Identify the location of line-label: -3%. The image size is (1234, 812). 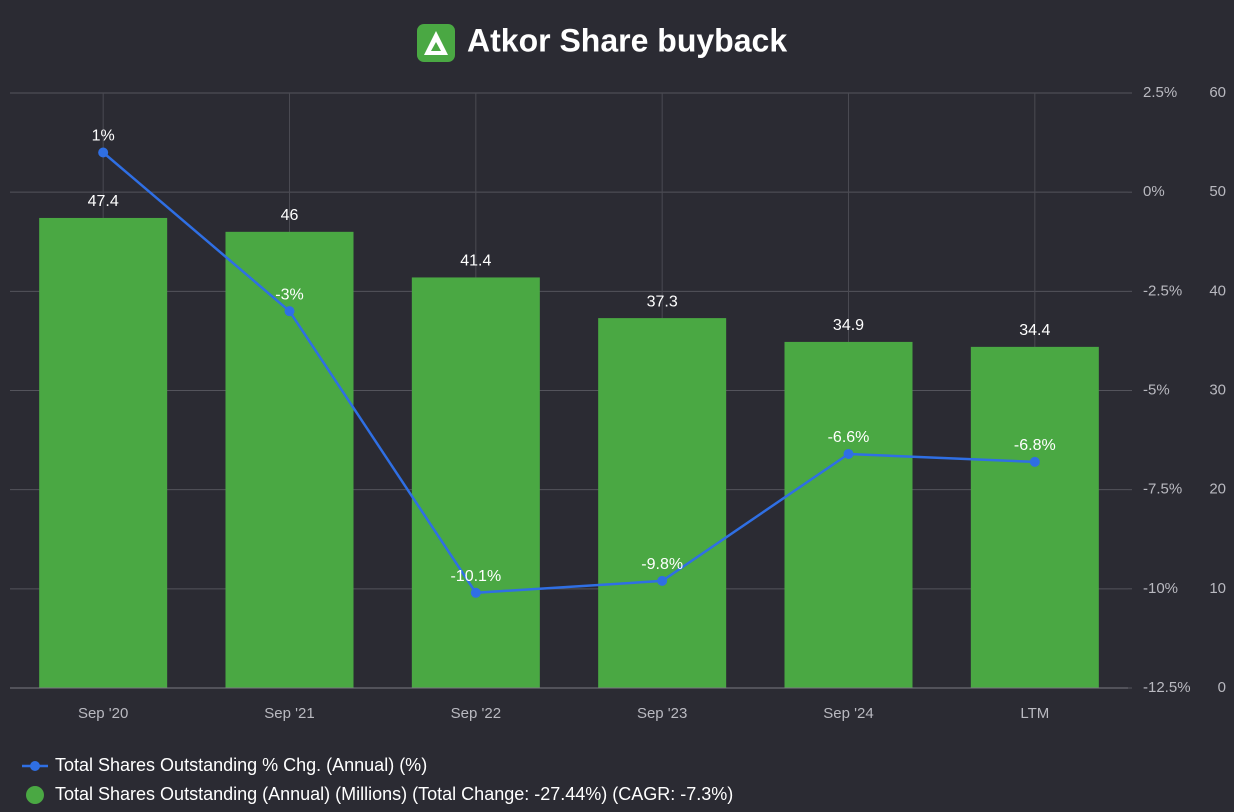
(289, 294).